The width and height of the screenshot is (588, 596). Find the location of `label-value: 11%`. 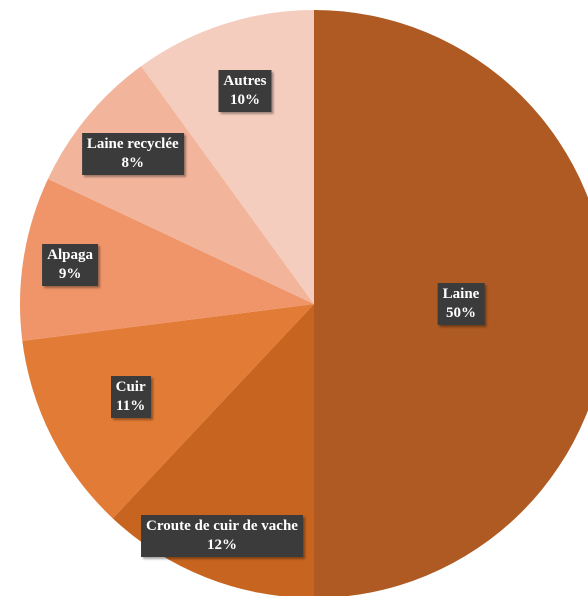

label-value: 11% is located at coordinates (131, 406).